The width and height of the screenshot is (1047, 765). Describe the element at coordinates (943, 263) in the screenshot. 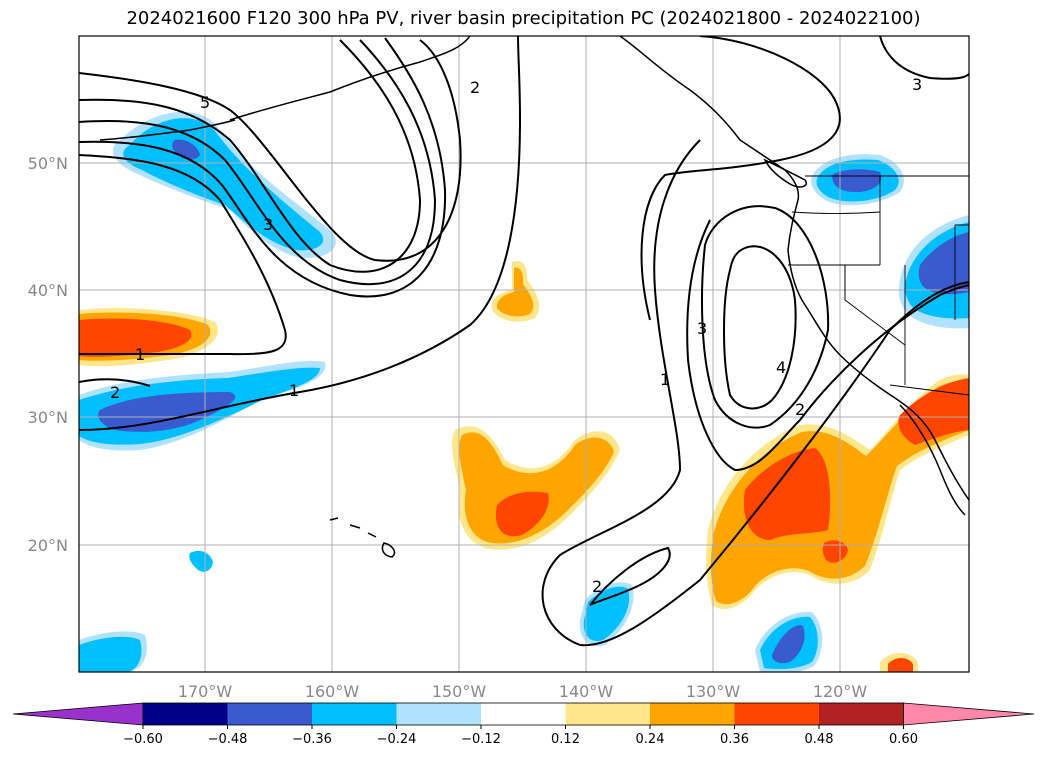

I see `precip-neg-inland-dark` at that location.